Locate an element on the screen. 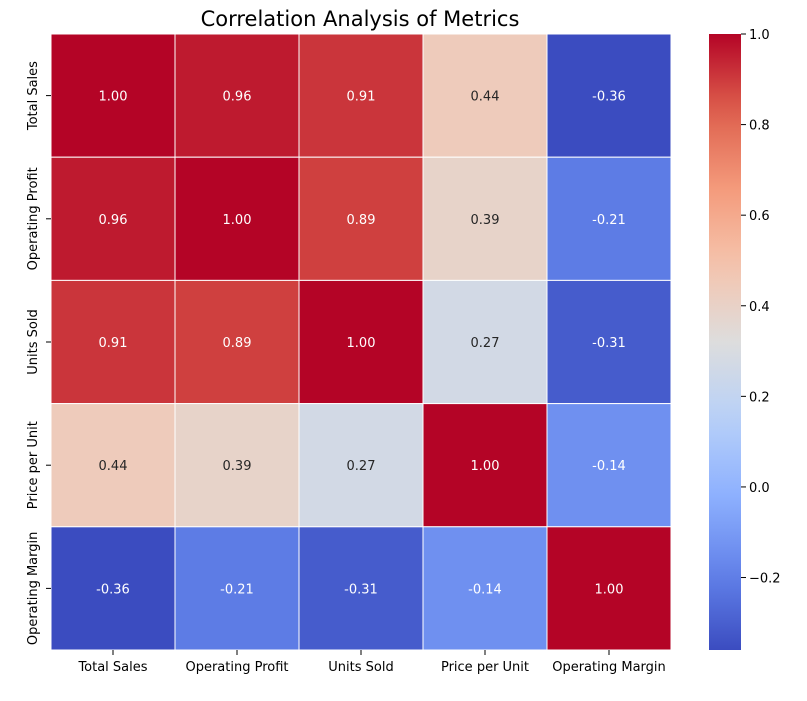 The image size is (807, 701). y-tick-label: Operating Profit is located at coordinates (33, 218).